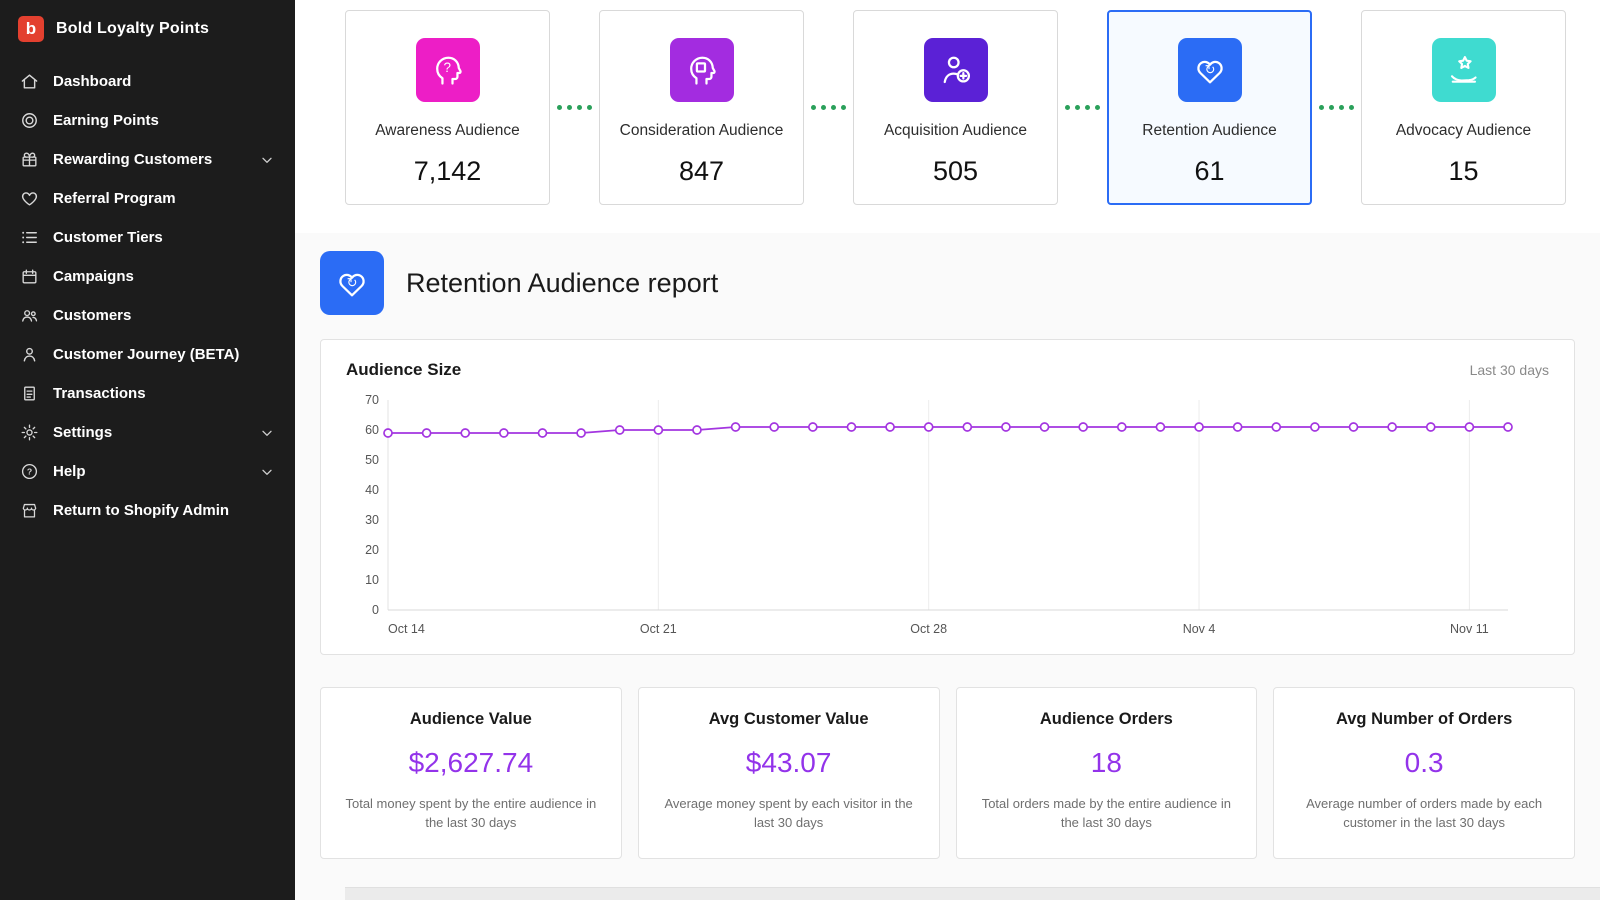 The width and height of the screenshot is (1600, 900). What do you see at coordinates (372, 550) in the screenshot?
I see `svg-text: 20` at bounding box center [372, 550].